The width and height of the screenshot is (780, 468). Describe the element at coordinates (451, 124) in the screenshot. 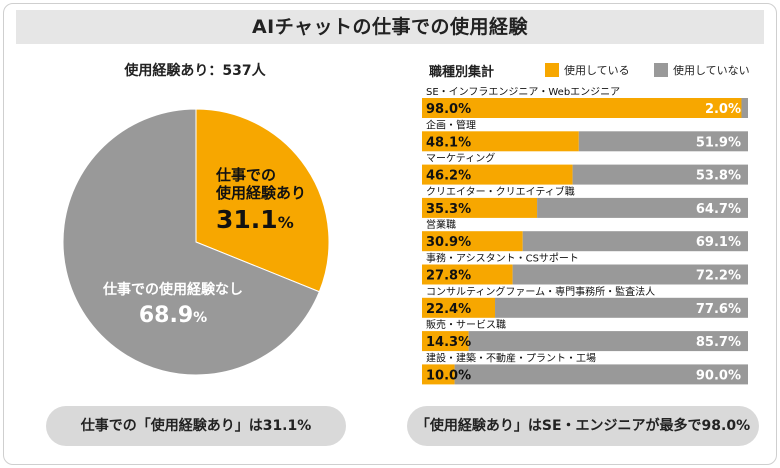

I see `bar-category-label: 企画・管理` at that location.